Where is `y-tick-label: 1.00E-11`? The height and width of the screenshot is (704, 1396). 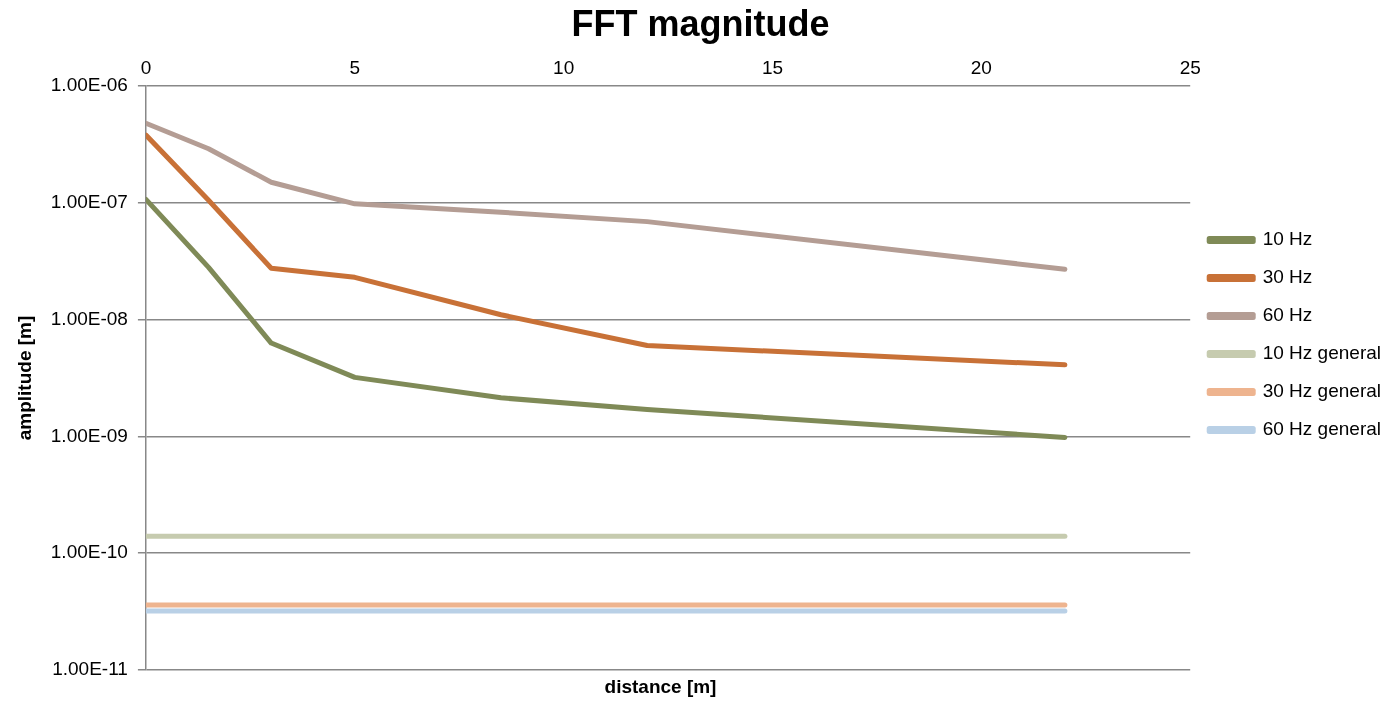 y-tick-label: 1.00E-11 is located at coordinates (90, 669).